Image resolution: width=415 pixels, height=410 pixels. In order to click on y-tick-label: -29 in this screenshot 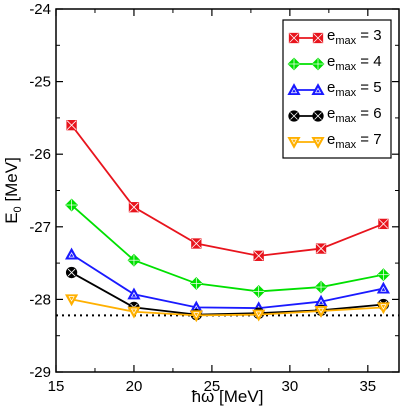, I will do `click(40, 372)`.